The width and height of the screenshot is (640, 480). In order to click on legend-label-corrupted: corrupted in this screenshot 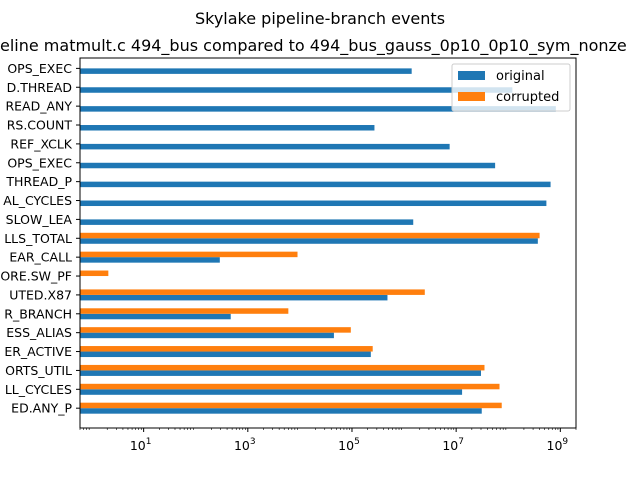, I will do `click(527, 97)`.